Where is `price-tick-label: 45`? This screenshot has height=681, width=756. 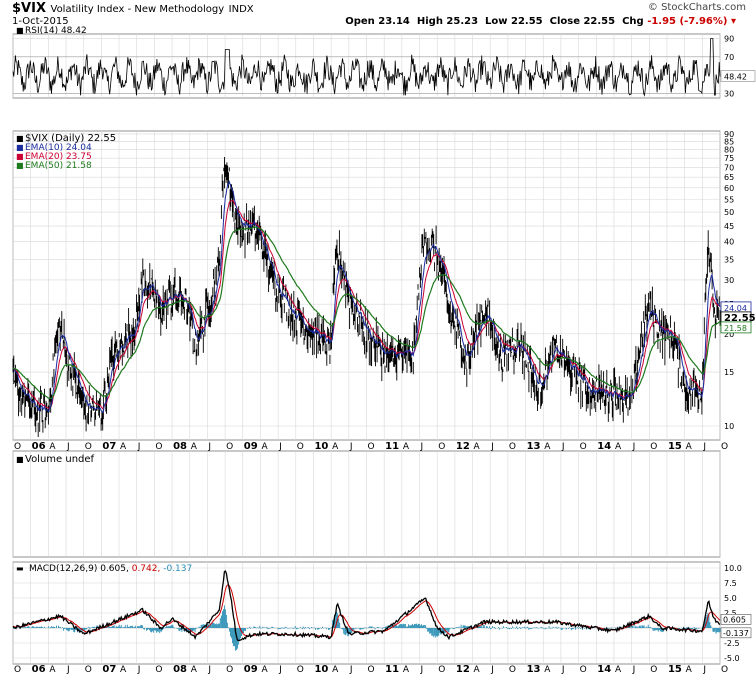 price-tick-label: 45 is located at coordinates (729, 226).